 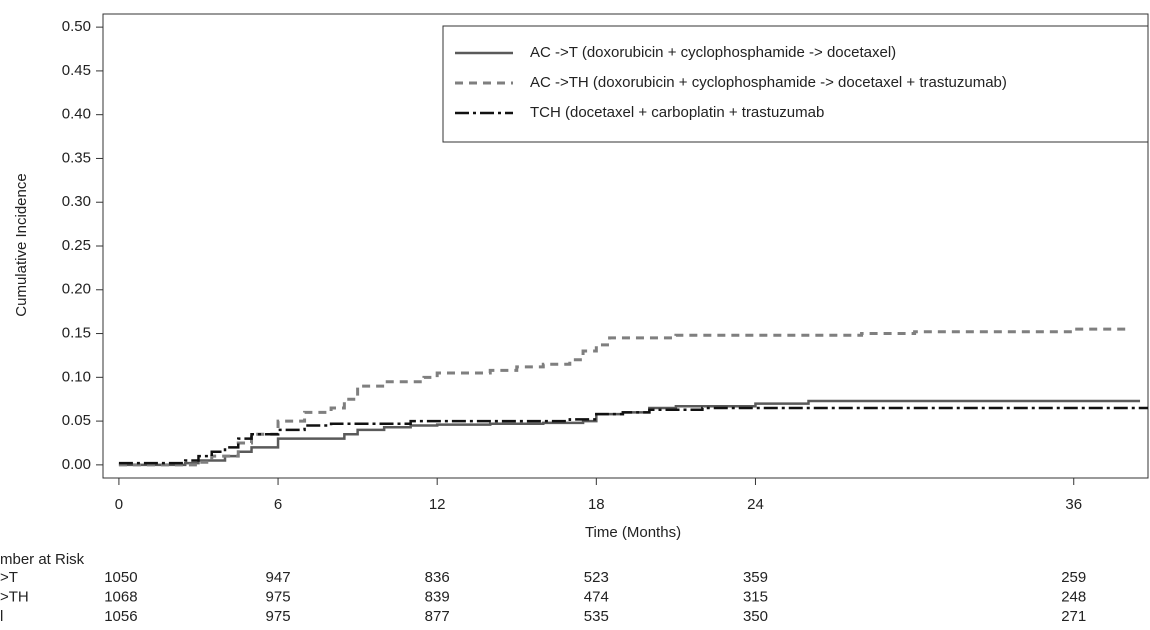 What do you see at coordinates (755, 596) in the screenshot?
I see `risk-count: 315` at bounding box center [755, 596].